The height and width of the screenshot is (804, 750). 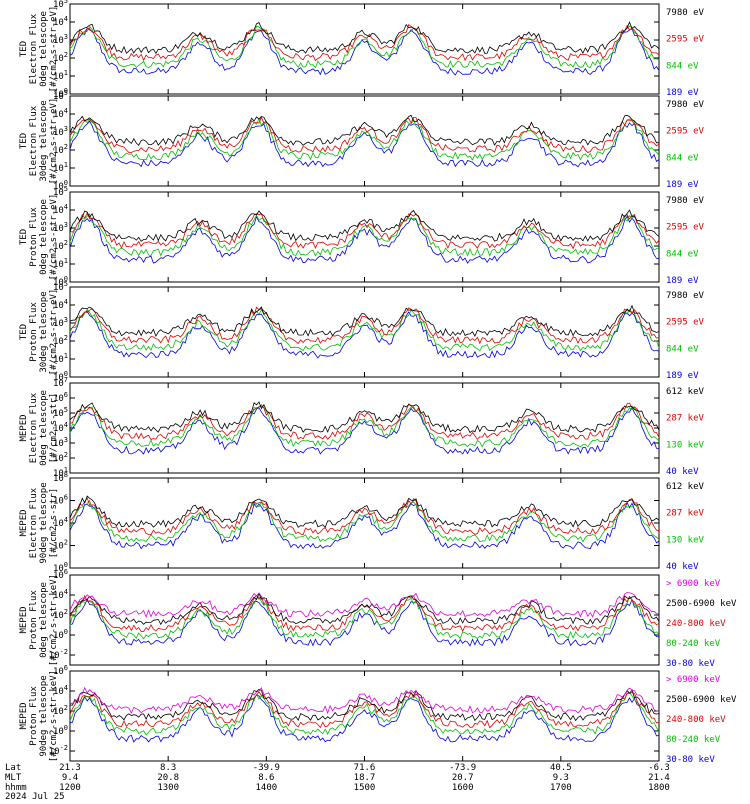 I want to click on legend-item: 7980 eV, so click(x=685, y=105).